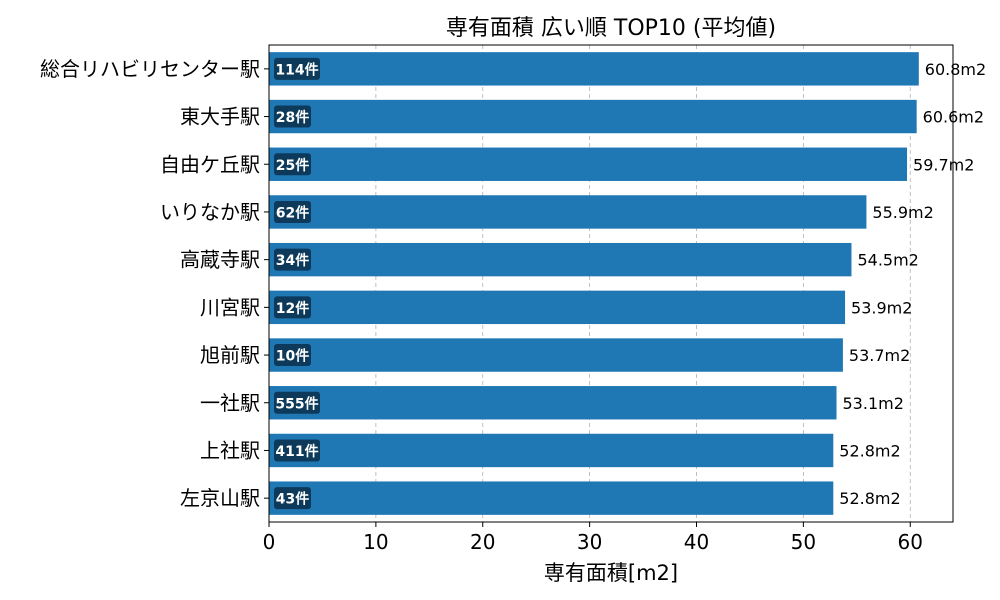  I want to click on category-label: 東大手駅, so click(220, 117).